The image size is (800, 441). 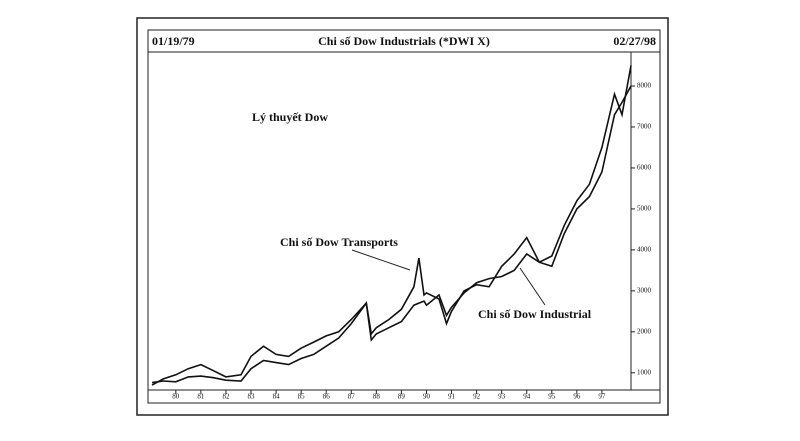 I want to click on annotation: Lý thuyết Dow, so click(x=290, y=117).